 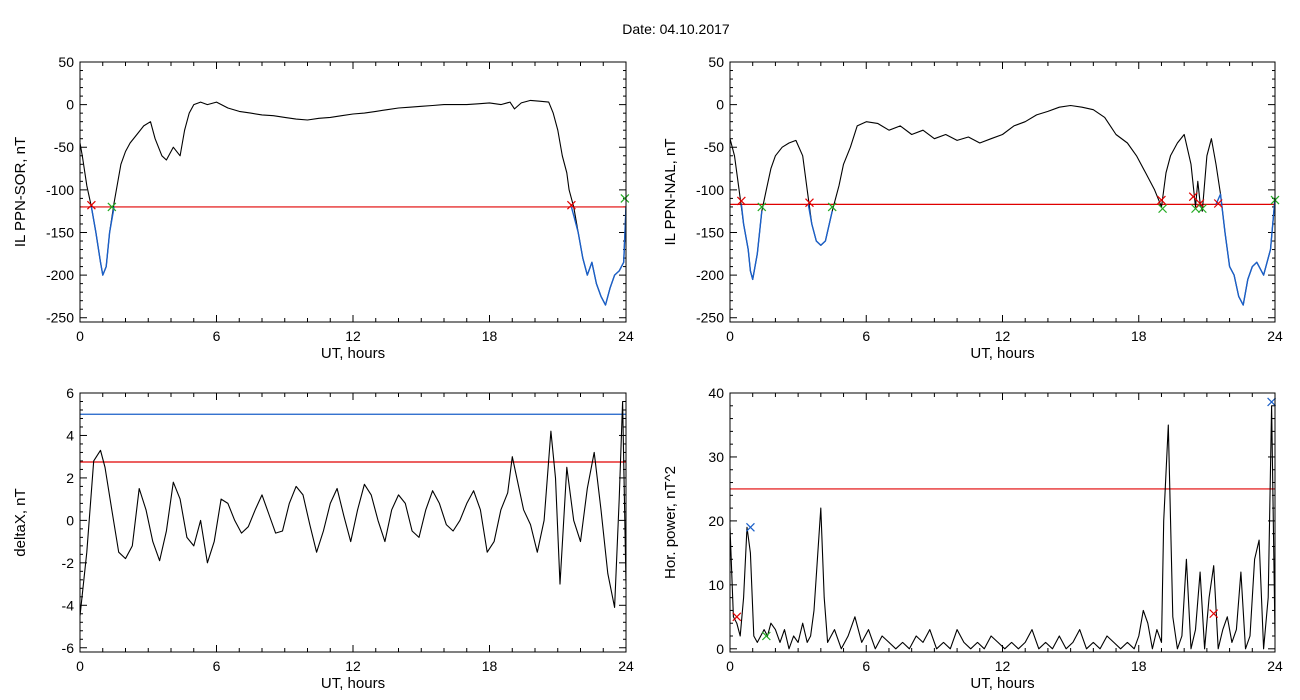 What do you see at coordinates (670, 522) in the screenshot?
I see `y-axis-label: Hor. power, nT^2` at bounding box center [670, 522].